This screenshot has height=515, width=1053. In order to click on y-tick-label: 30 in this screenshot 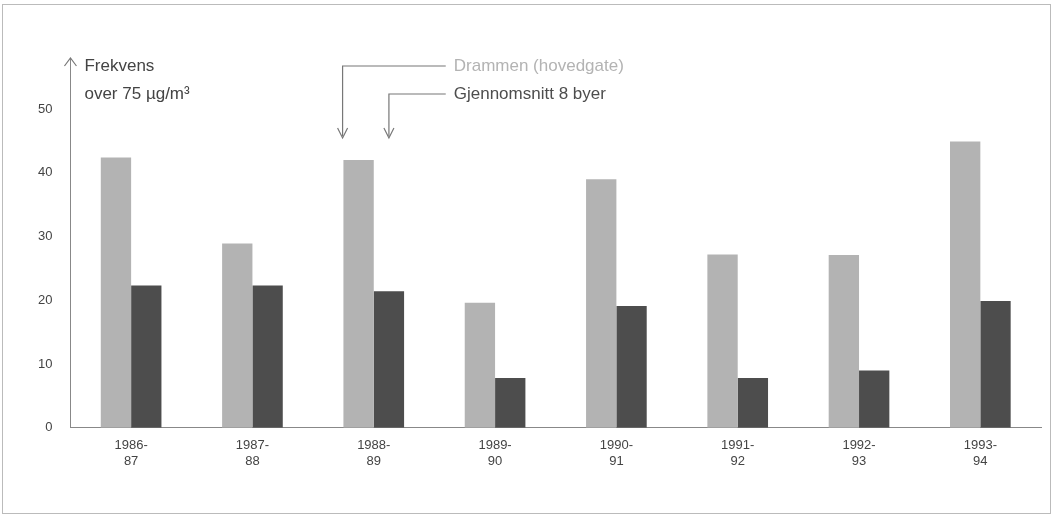, I will do `click(45, 236)`.